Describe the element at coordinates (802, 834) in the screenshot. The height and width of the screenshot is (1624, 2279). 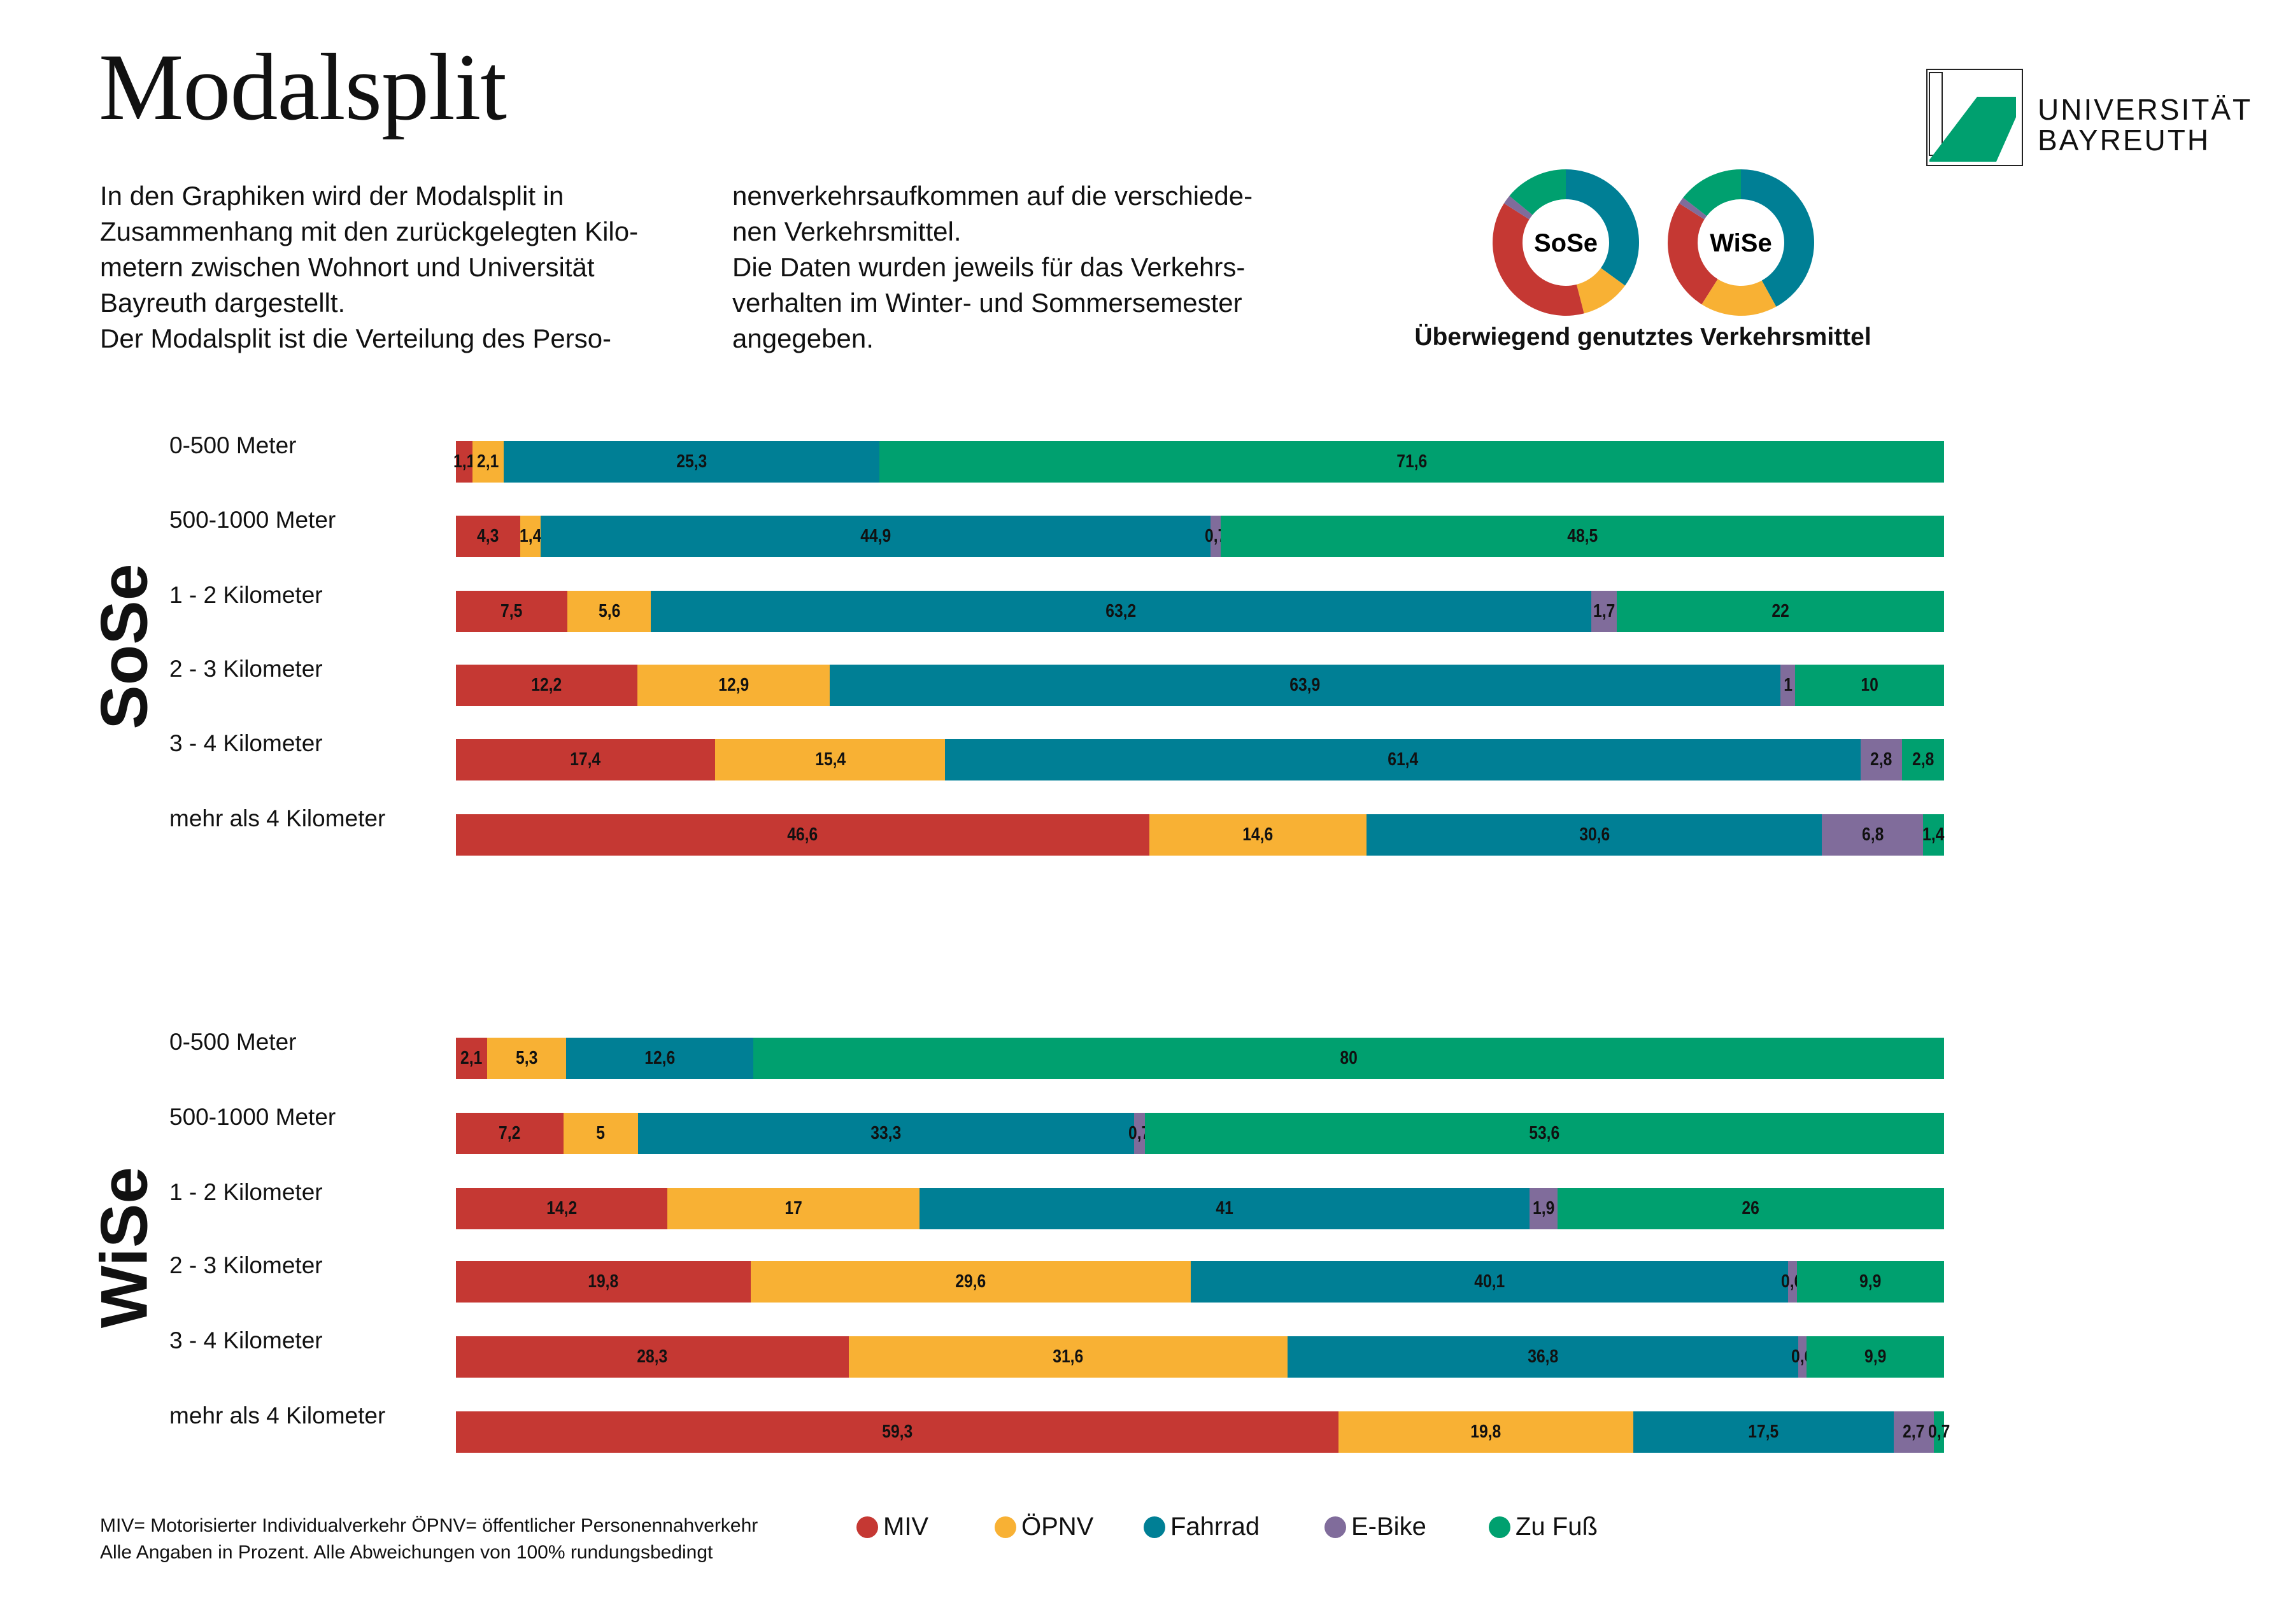
I see `data-label: 46,6` at that location.